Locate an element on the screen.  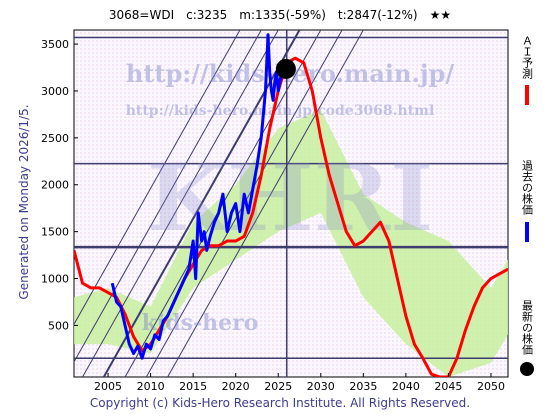
y-tick-label: 500 is located at coordinates (58, 325).